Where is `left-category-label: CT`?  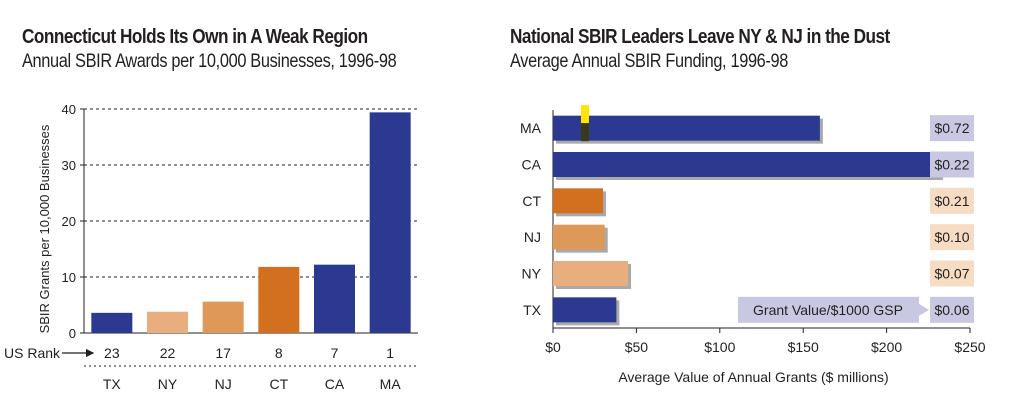
left-category-label: CT is located at coordinates (278, 384).